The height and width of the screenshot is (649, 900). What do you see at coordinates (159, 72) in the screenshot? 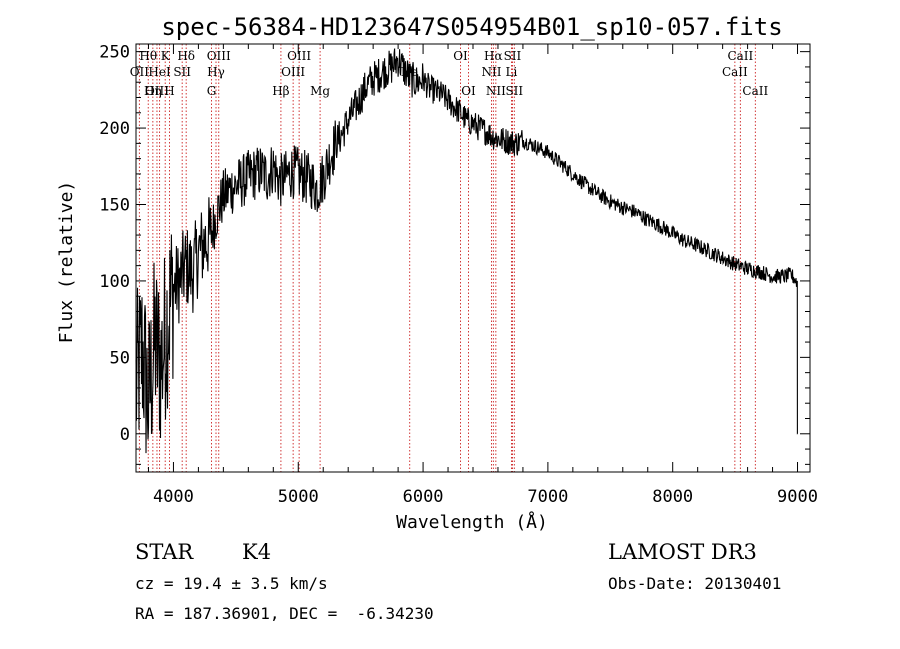
I see `spectral-line-label: HeI` at bounding box center [159, 72].